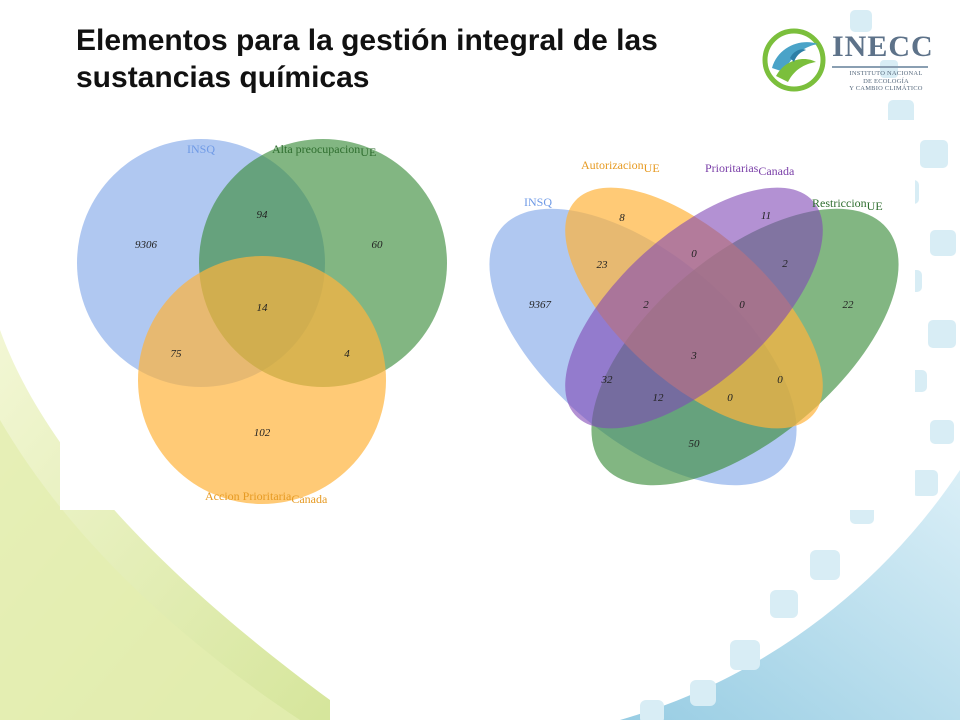 This screenshot has height=720, width=960. What do you see at coordinates (201, 149) in the screenshot?
I see `venn3-label-insq: INSQ` at bounding box center [201, 149].